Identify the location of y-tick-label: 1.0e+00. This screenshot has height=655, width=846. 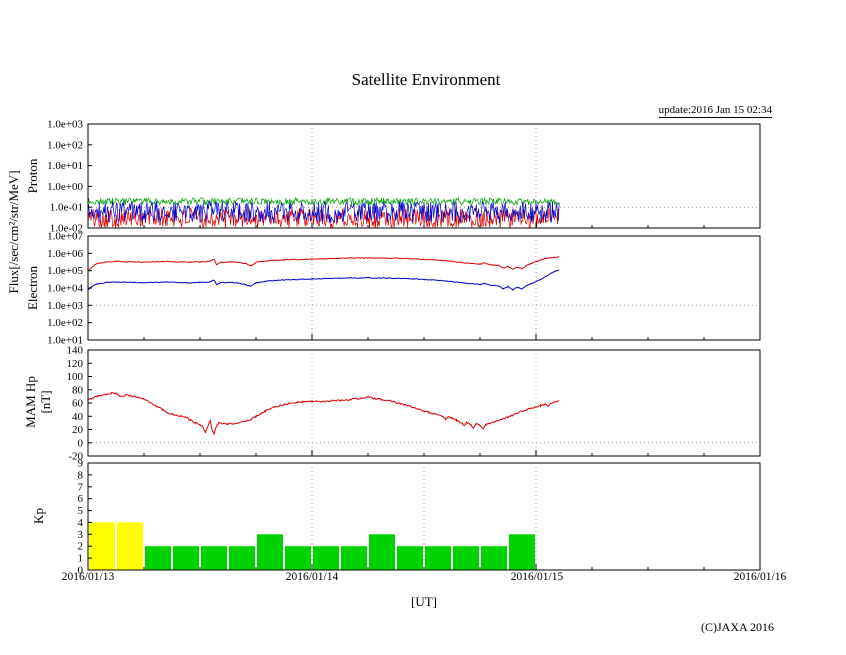
(65, 187).